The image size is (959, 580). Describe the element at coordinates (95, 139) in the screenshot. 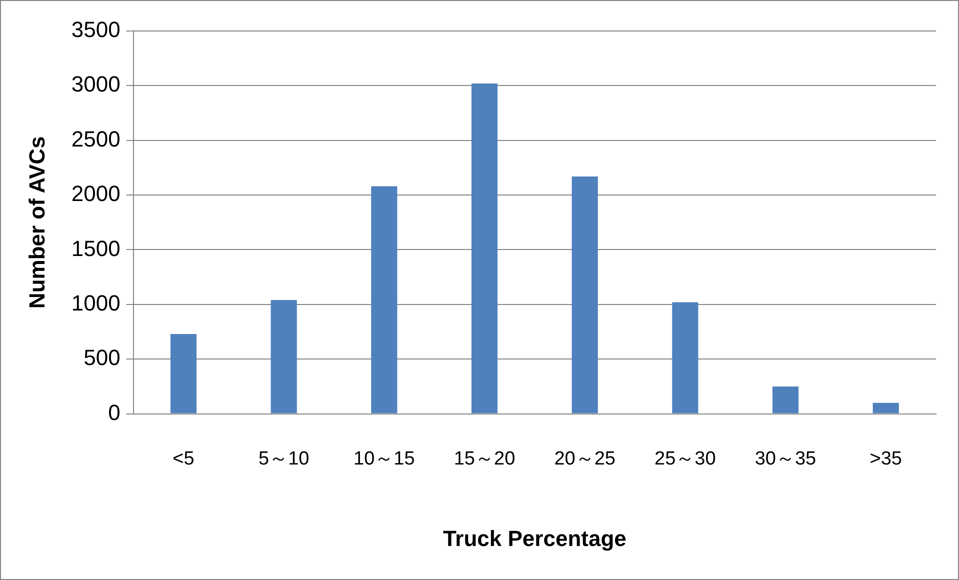

I see `y-tick-label: 2500` at that location.